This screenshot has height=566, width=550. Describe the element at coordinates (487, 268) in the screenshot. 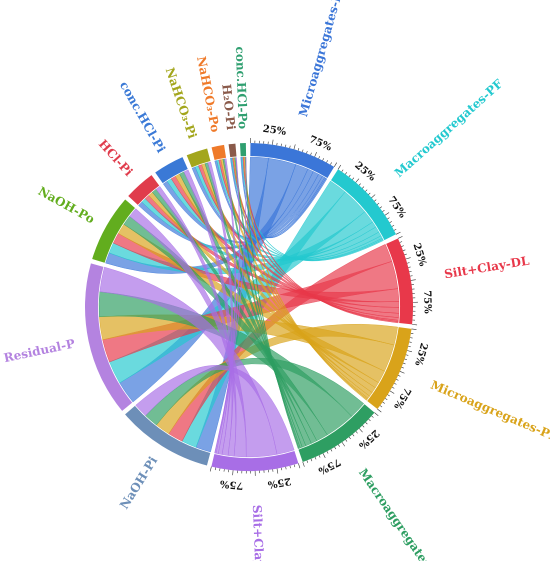

I see `sector-label-silt-clay-dl: Silt+Clay-DL` at that location.